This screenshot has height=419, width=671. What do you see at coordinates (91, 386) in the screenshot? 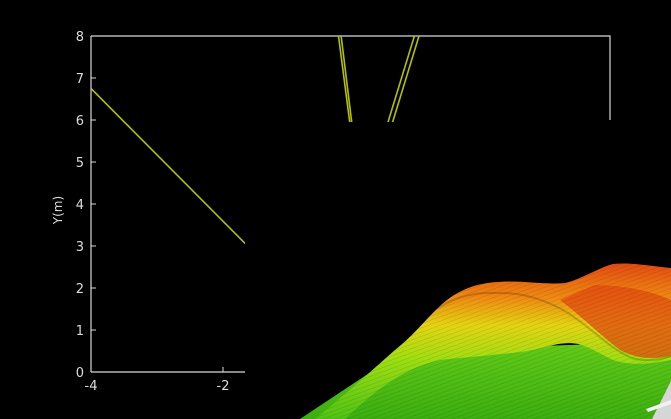
I see `x-tick-label: -4` at bounding box center [91, 386].